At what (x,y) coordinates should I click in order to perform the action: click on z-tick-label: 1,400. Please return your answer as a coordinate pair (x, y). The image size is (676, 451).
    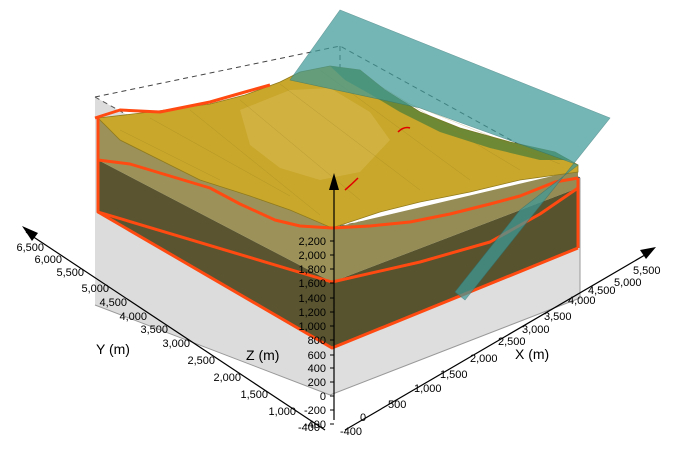
    Looking at the image, I should click on (312, 299).